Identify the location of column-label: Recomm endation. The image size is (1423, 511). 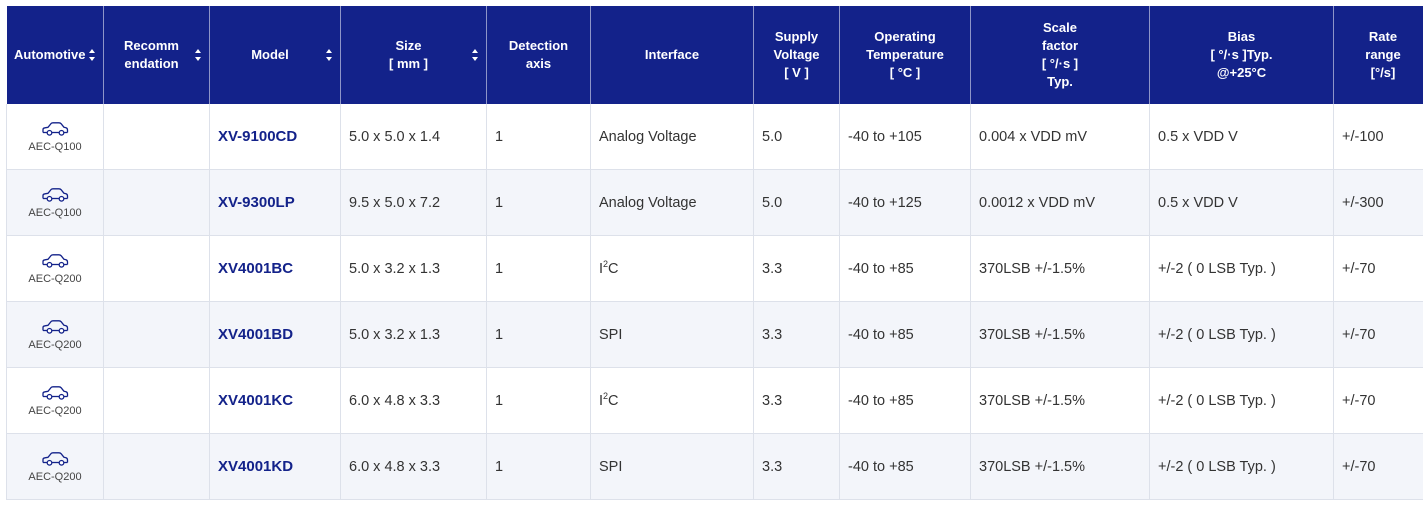
(151, 54).